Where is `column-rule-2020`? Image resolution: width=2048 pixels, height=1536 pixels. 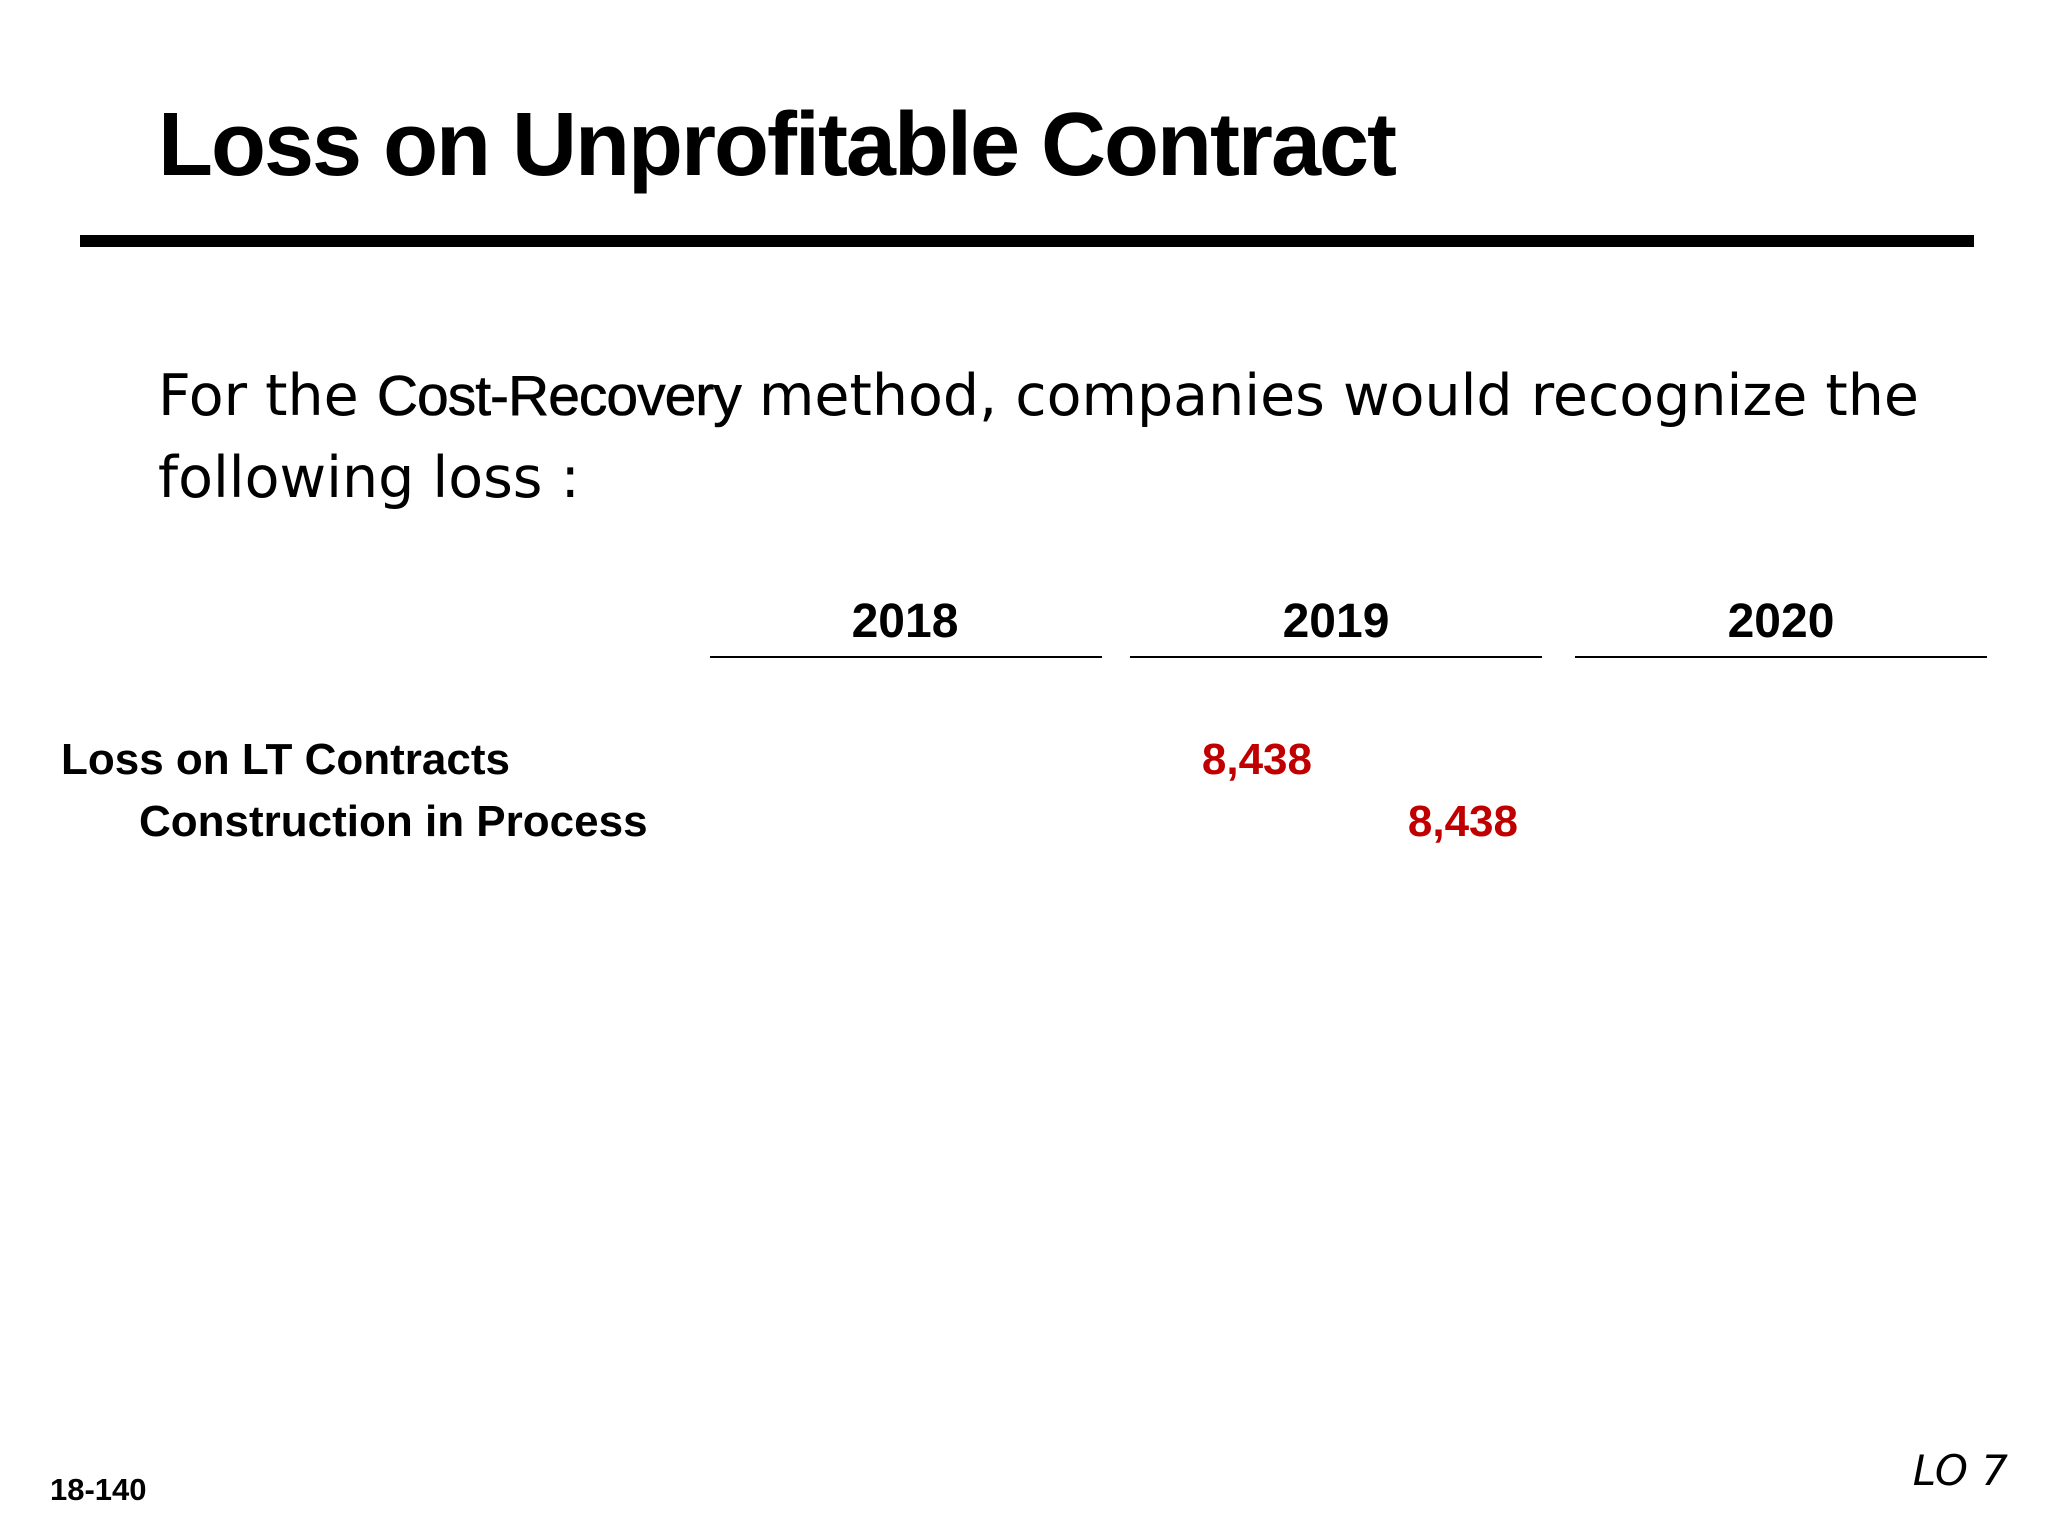 column-rule-2020 is located at coordinates (1781, 657).